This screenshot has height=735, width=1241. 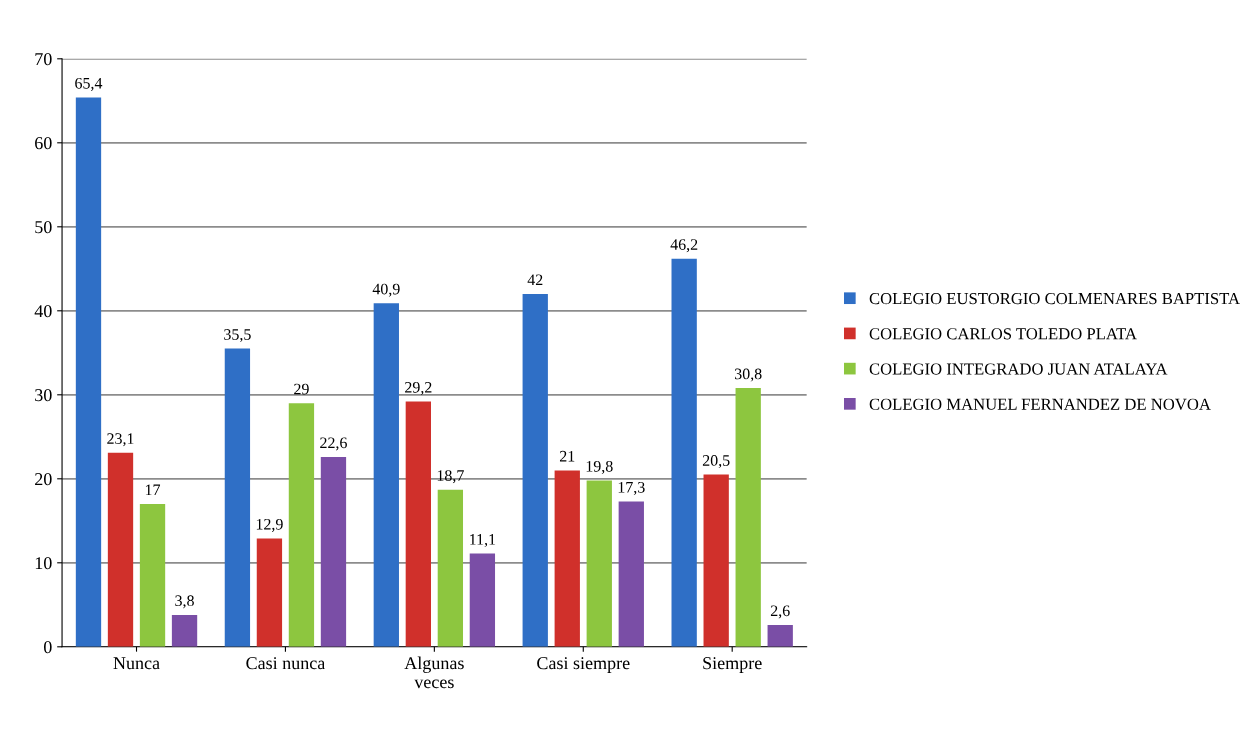 I want to click on data-label: 2,6, so click(x=780, y=612).